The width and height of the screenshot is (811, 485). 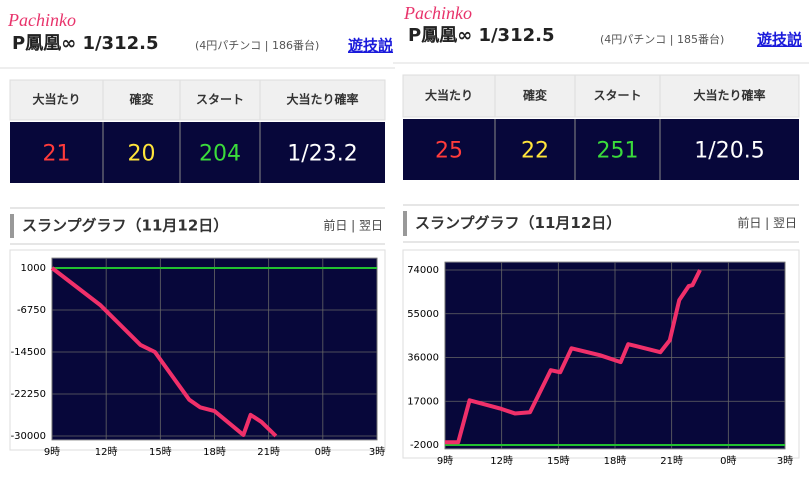 What do you see at coordinates (31, 310) in the screenshot?
I see `y-tick-label: -6750` at bounding box center [31, 310].